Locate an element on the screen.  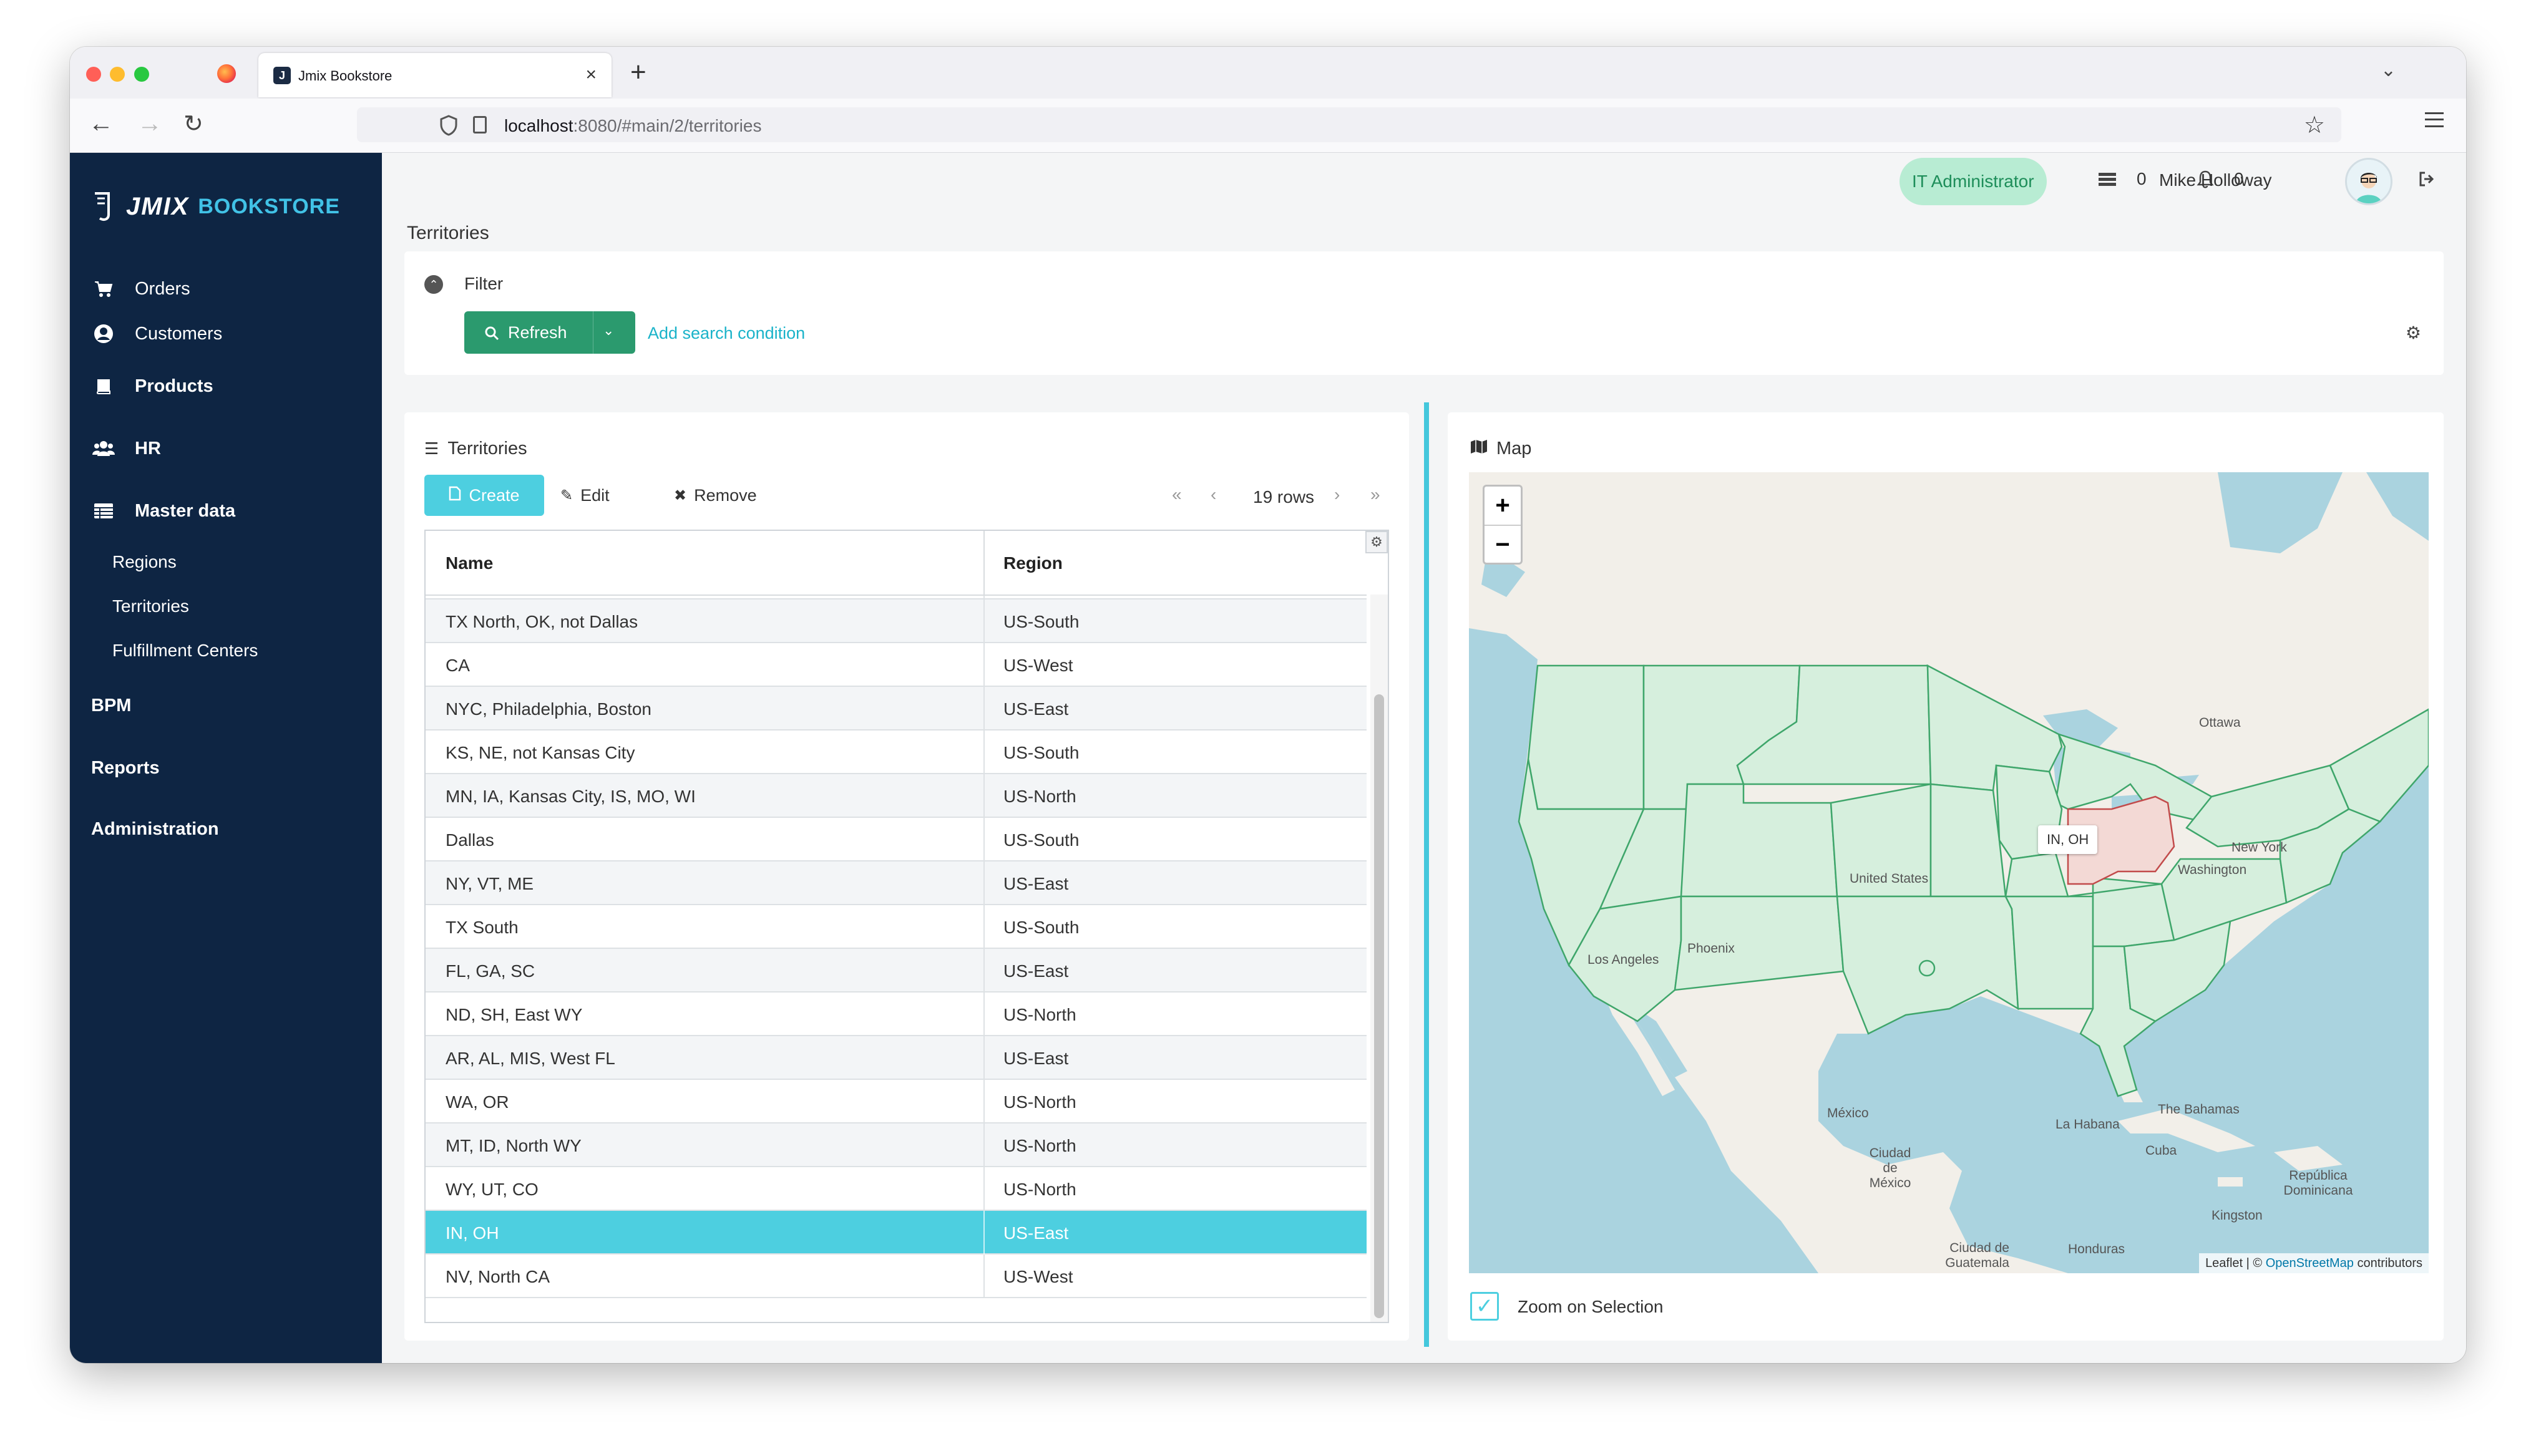
map-label-phoenix: Phoenix is located at coordinates (1711, 948).